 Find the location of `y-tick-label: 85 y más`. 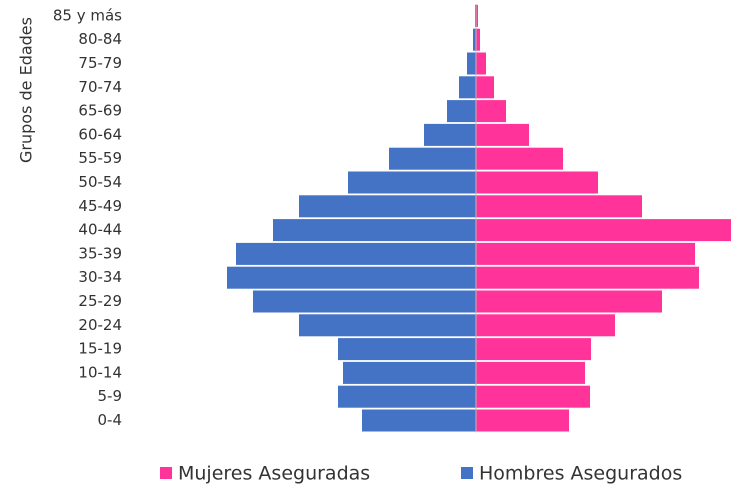

y-tick-label: 85 y más is located at coordinates (87, 15).